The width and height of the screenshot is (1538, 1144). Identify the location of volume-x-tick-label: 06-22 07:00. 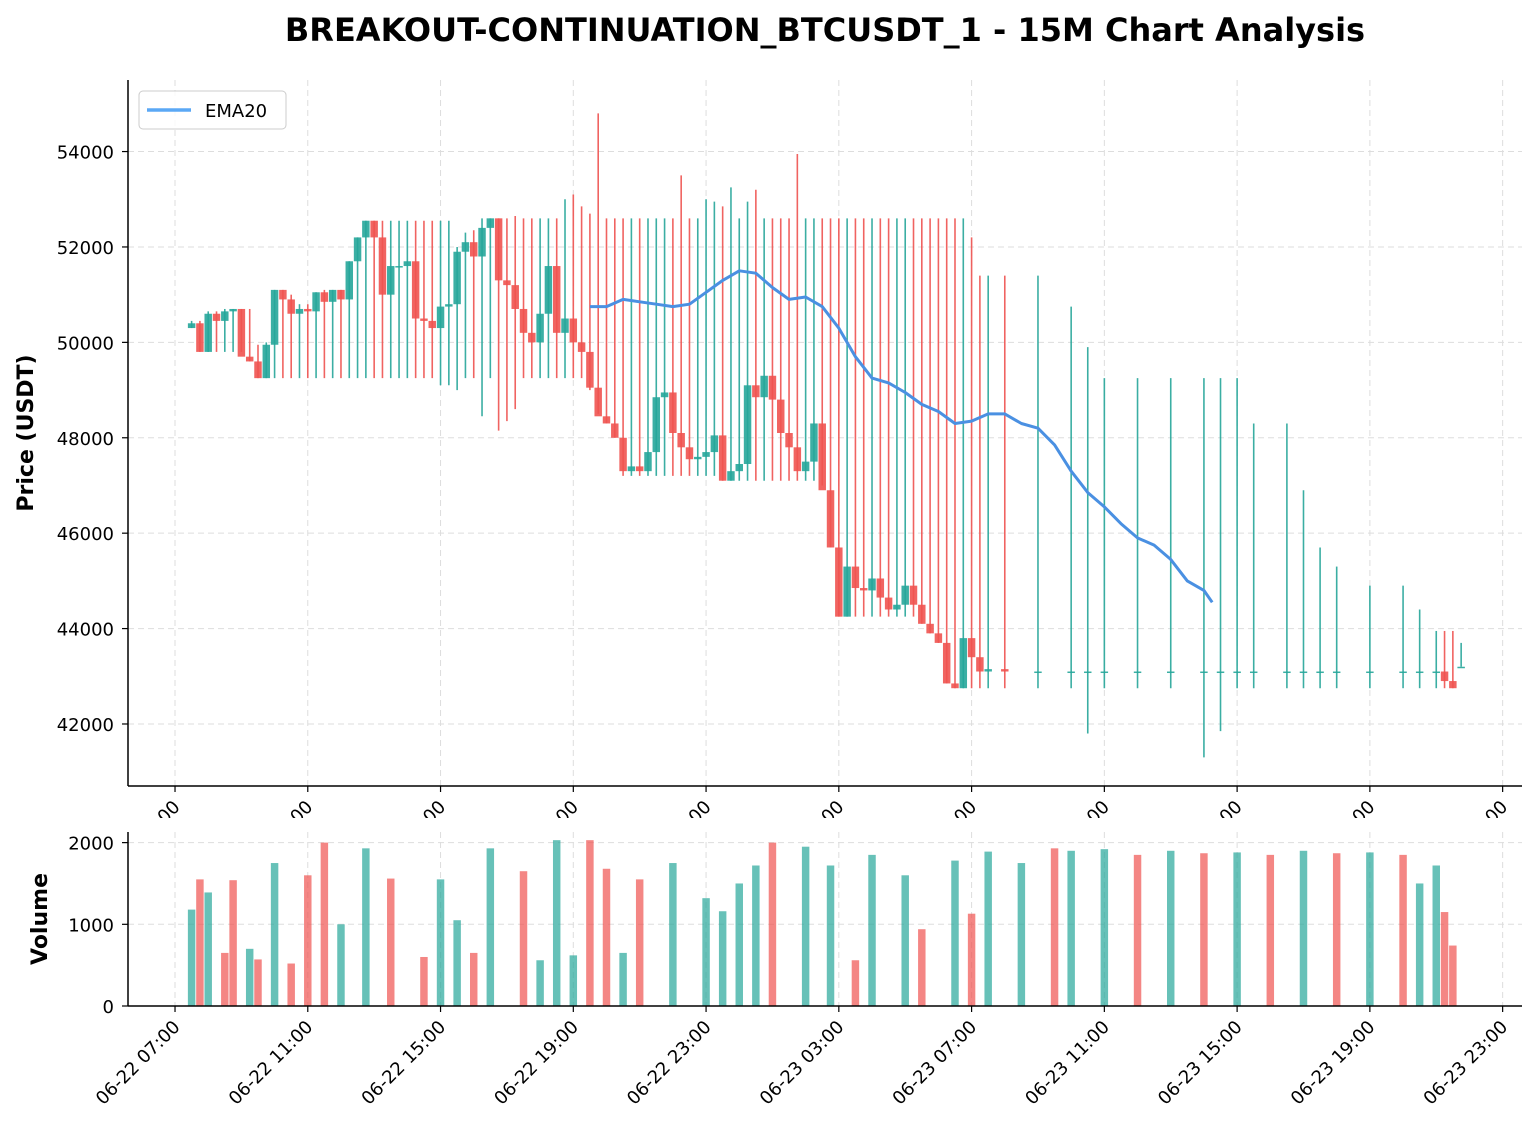
(138, 1063).